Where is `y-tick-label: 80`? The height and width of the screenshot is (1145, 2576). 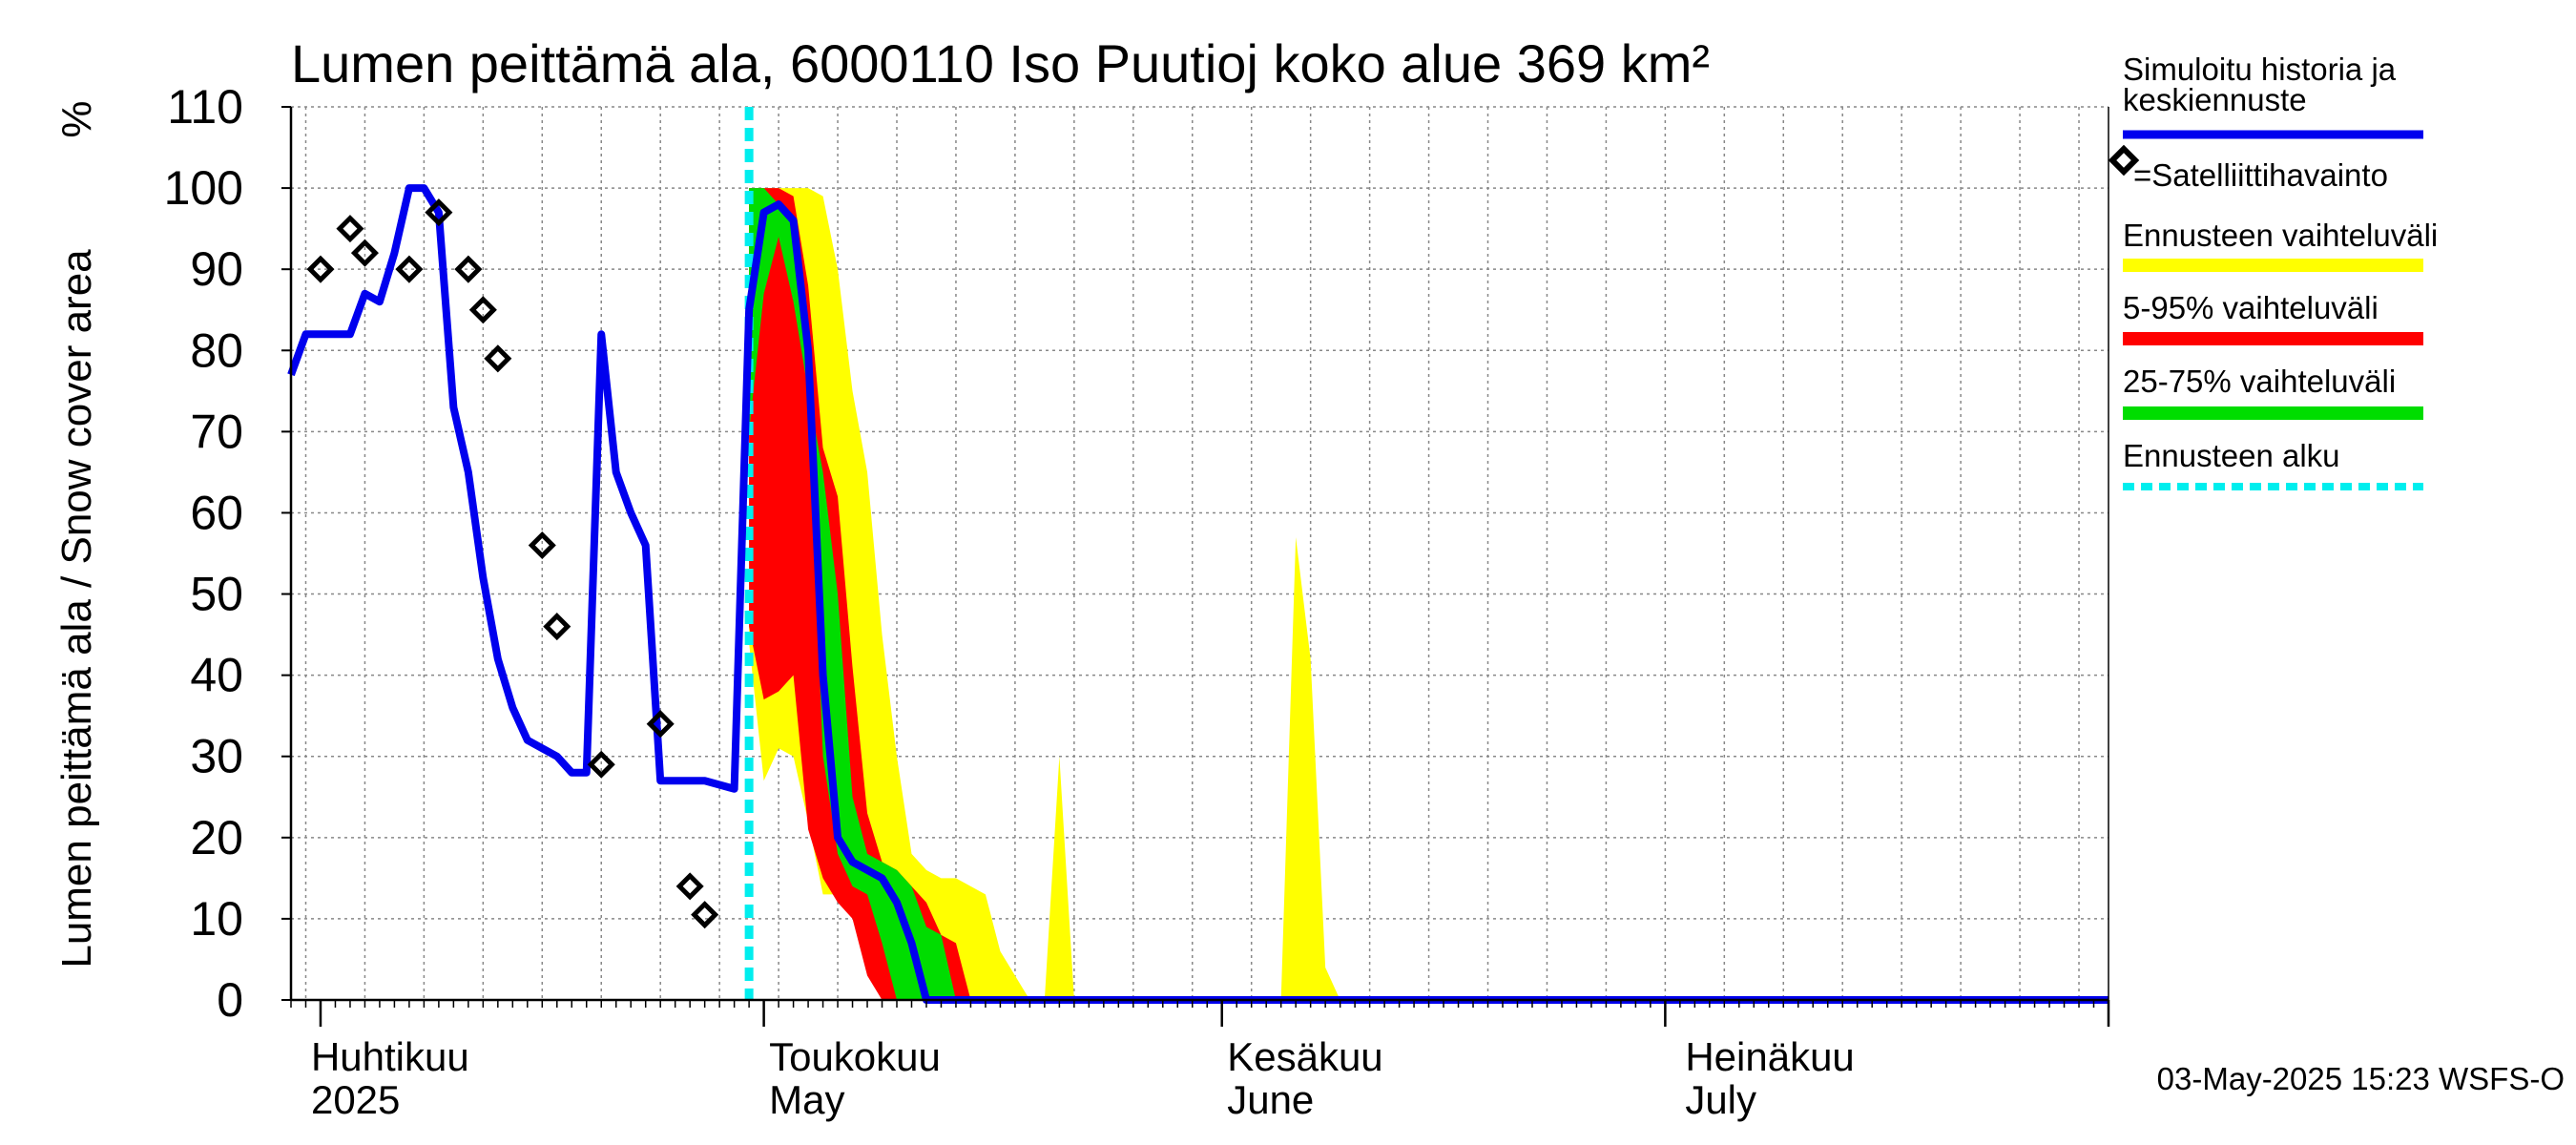 y-tick-label: 80 is located at coordinates (216, 350).